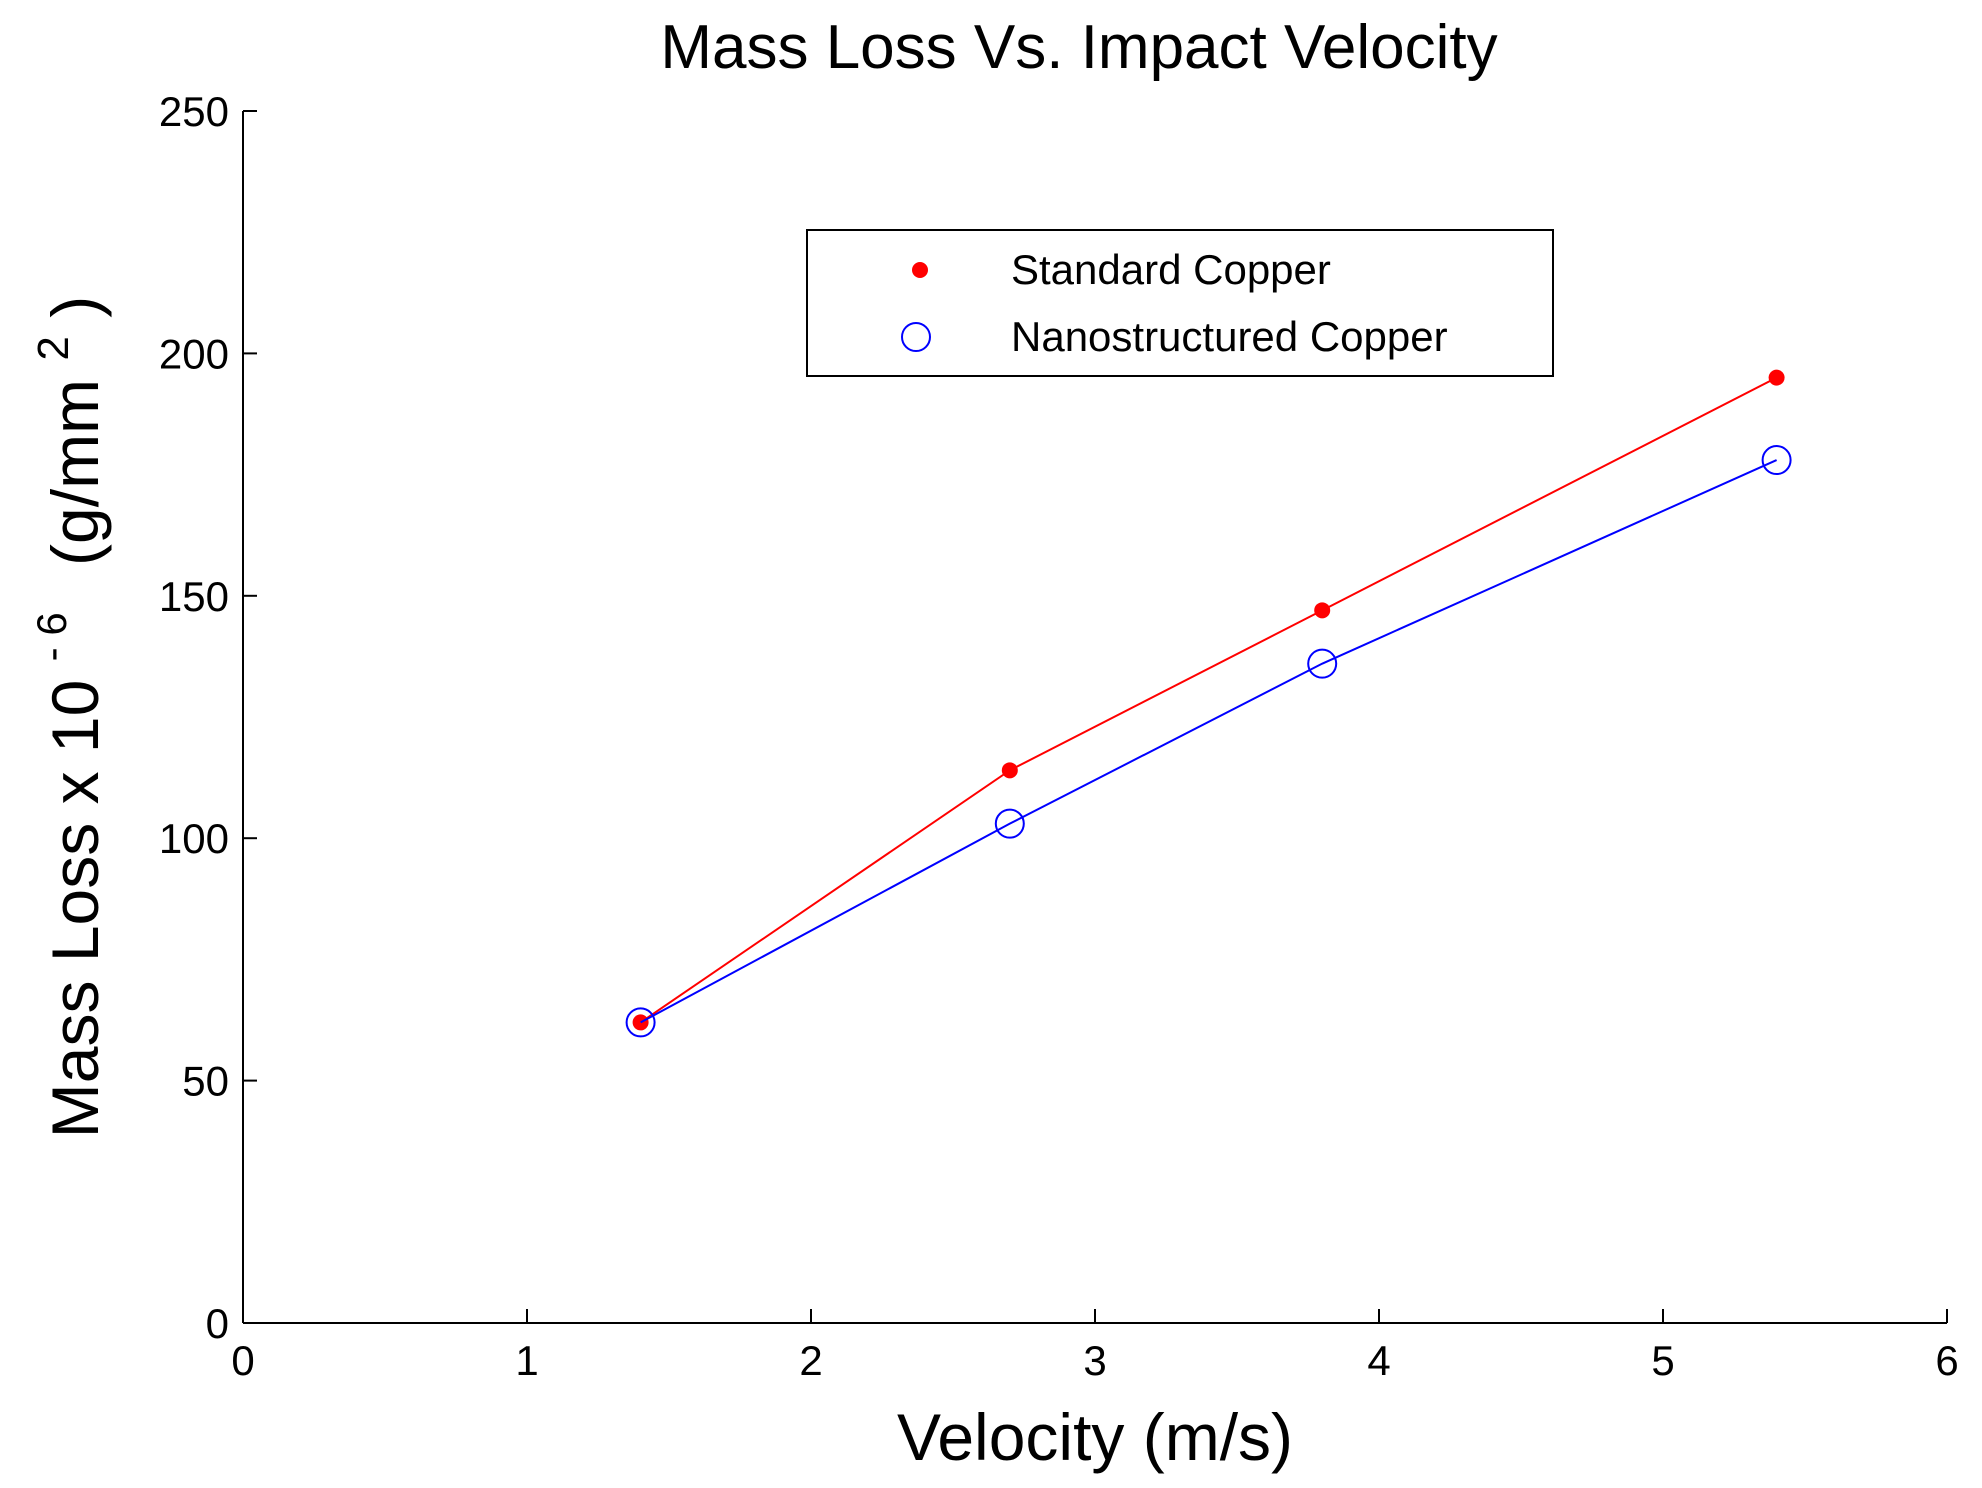 This screenshot has height=1488, width=1982. What do you see at coordinates (1095, 1437) in the screenshot?
I see `x-axis-title: Velocity (m/s)` at bounding box center [1095, 1437].